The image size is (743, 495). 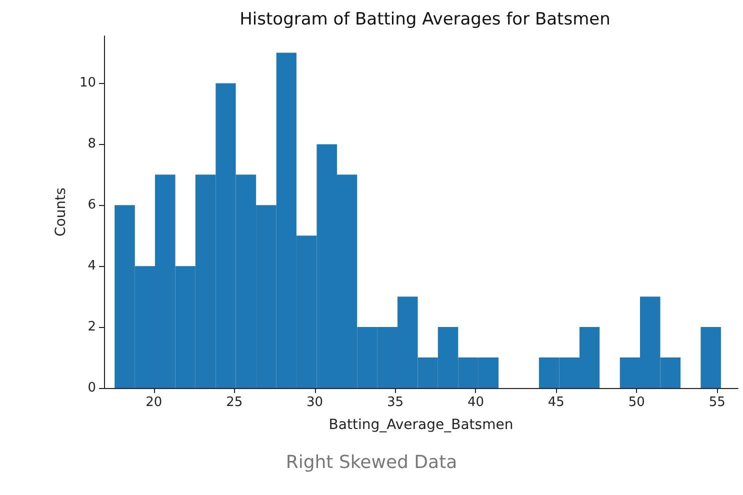 What do you see at coordinates (87, 83) in the screenshot?
I see `y-tick-label: 10` at bounding box center [87, 83].